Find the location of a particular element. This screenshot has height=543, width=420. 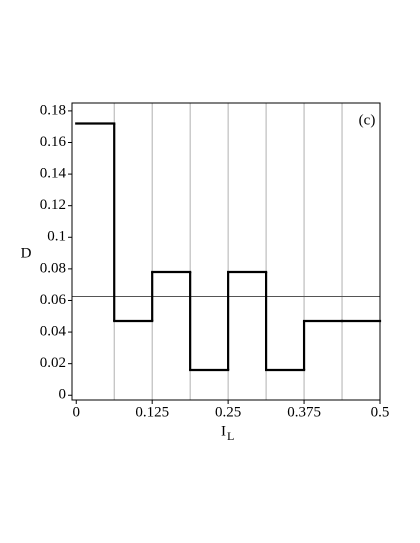

annotation: (c) is located at coordinates (367, 120).